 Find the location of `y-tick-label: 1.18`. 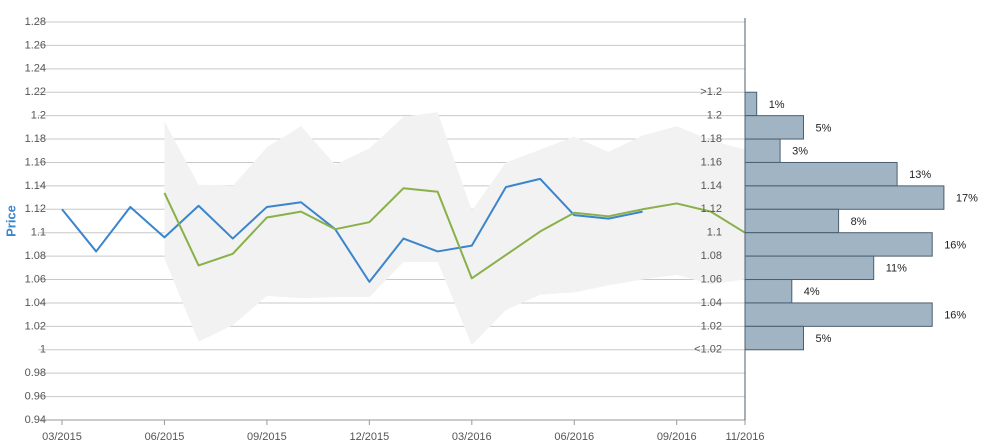

y-tick-label: 1.18 is located at coordinates (35, 139).